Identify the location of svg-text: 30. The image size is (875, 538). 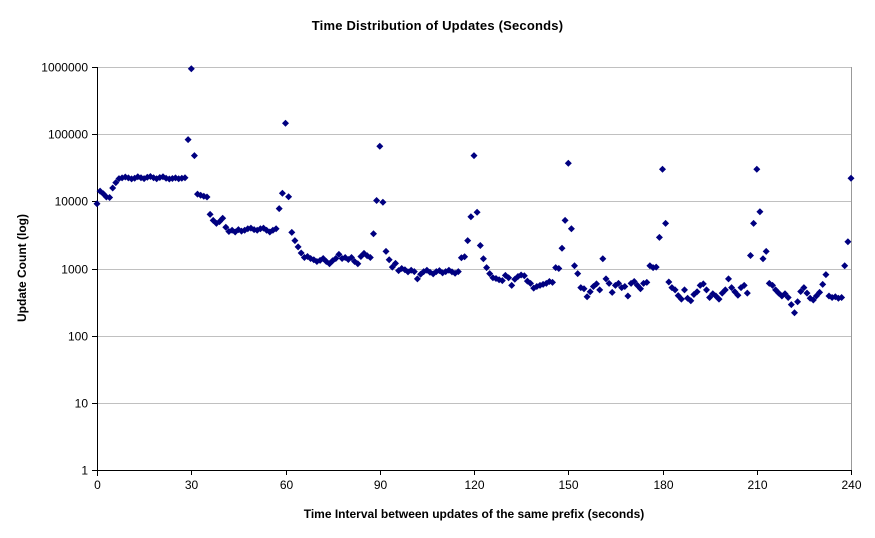
(192, 485).